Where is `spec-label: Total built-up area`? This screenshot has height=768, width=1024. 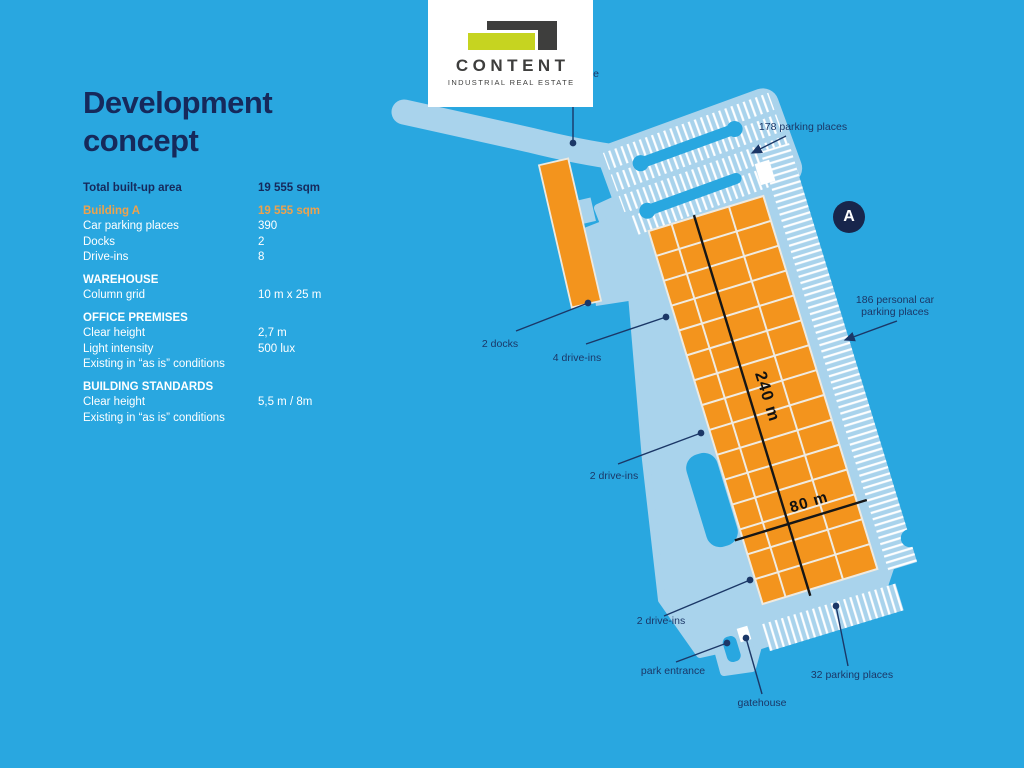 spec-label: Total built-up area is located at coordinates (132, 188).